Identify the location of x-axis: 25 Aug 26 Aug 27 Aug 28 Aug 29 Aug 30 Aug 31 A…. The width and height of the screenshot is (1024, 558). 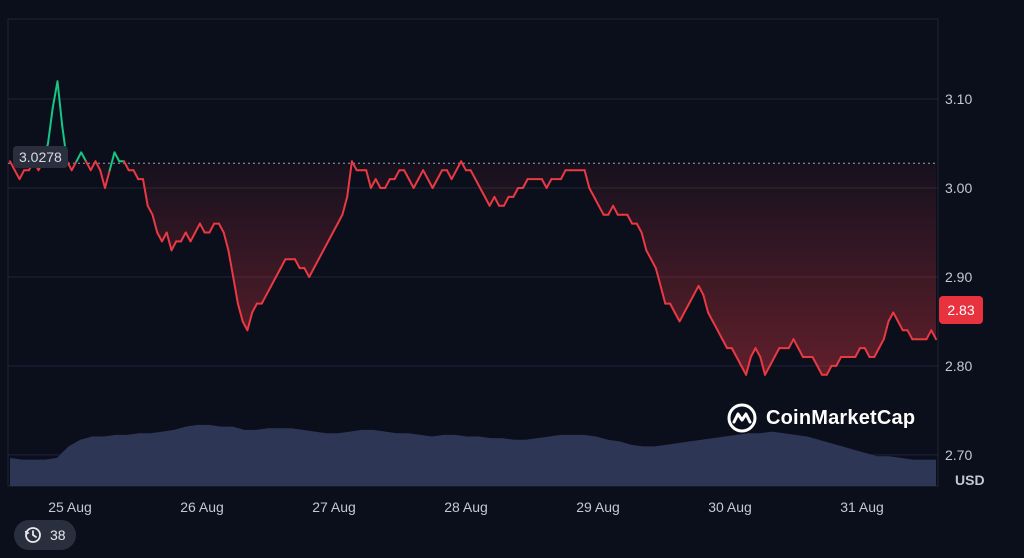
(466, 507).